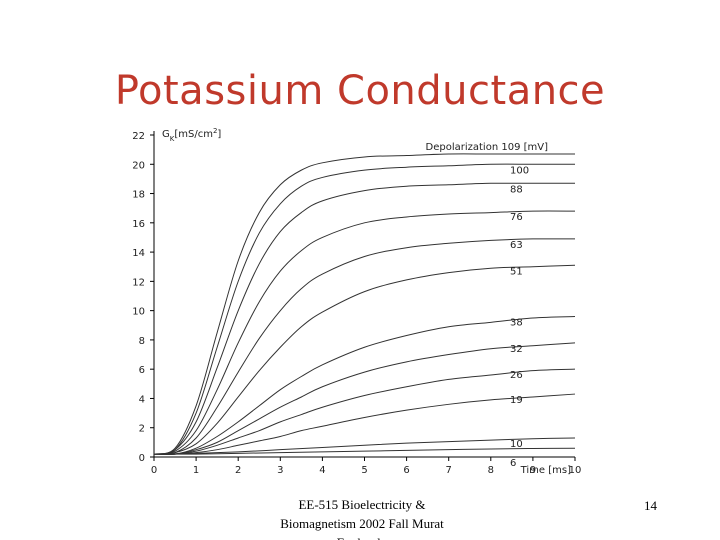 Image resolution: width=720 pixels, height=540 pixels. What do you see at coordinates (322, 470) in the screenshot?
I see `x-tick-label: 4` at bounding box center [322, 470].